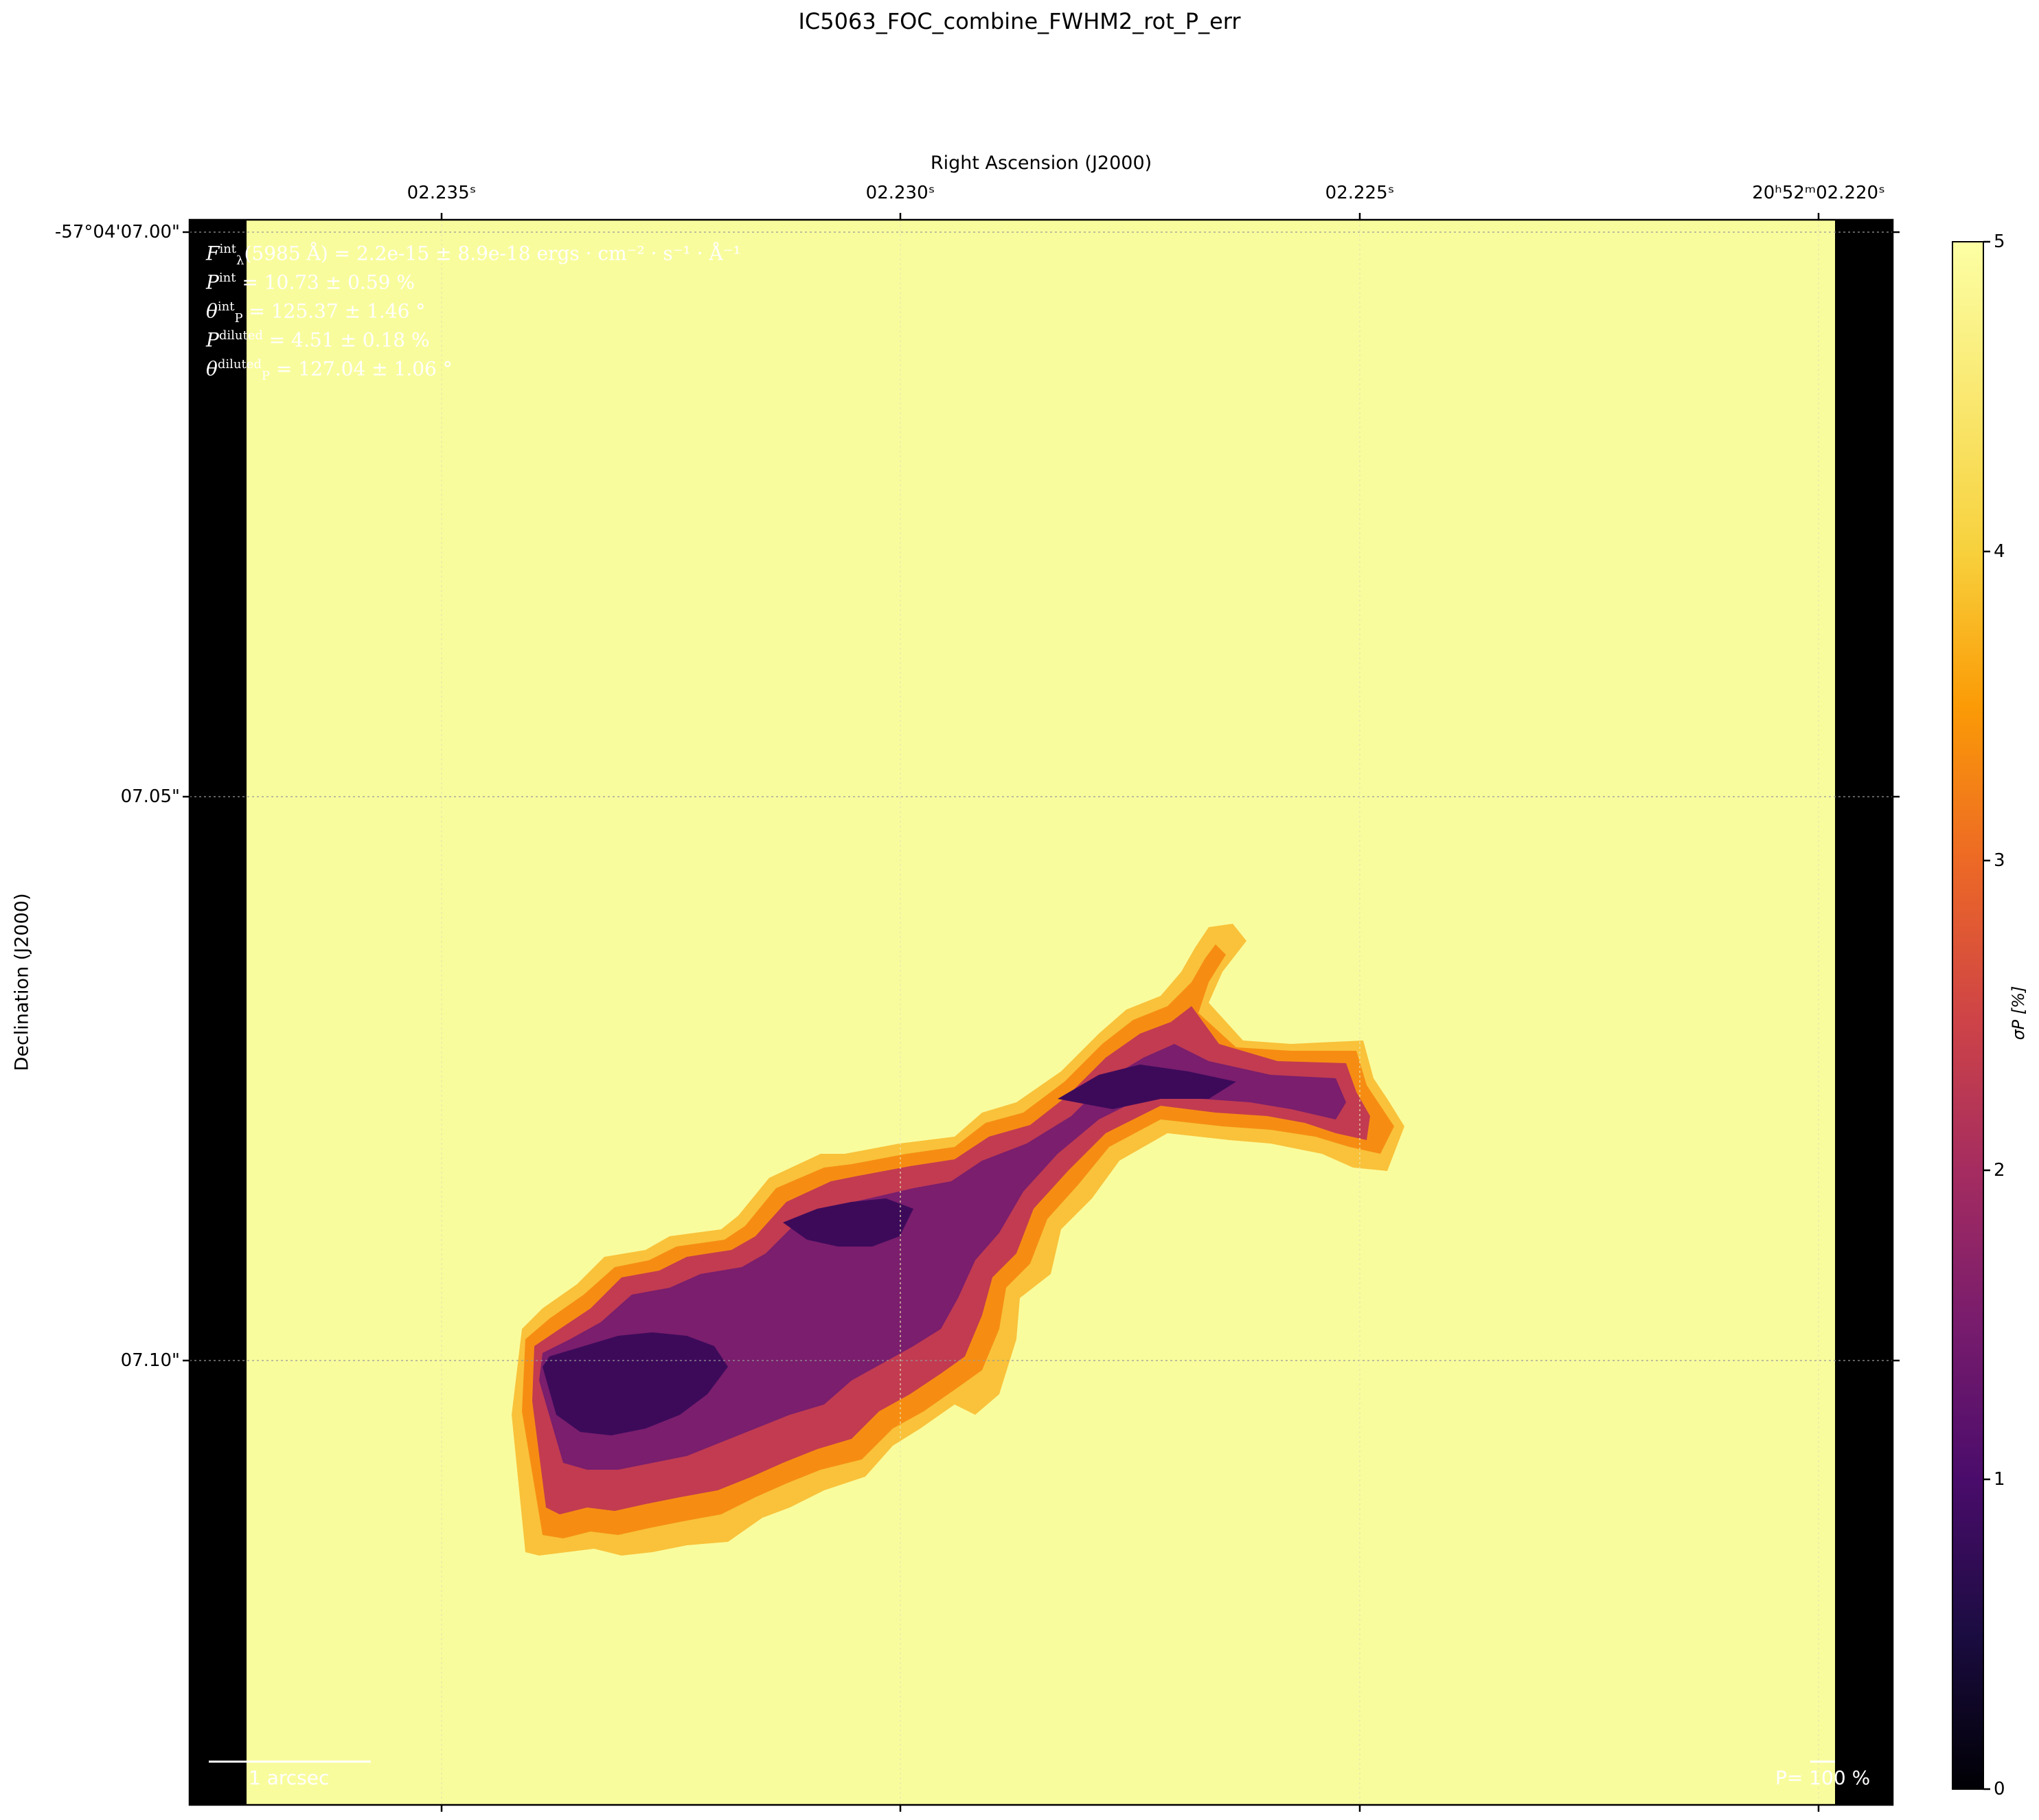 Image resolution: width=2039 pixels, height=1820 pixels. What do you see at coordinates (1823, 1777) in the screenshot?
I see `vector-scale-label: P= 100 %` at bounding box center [1823, 1777].